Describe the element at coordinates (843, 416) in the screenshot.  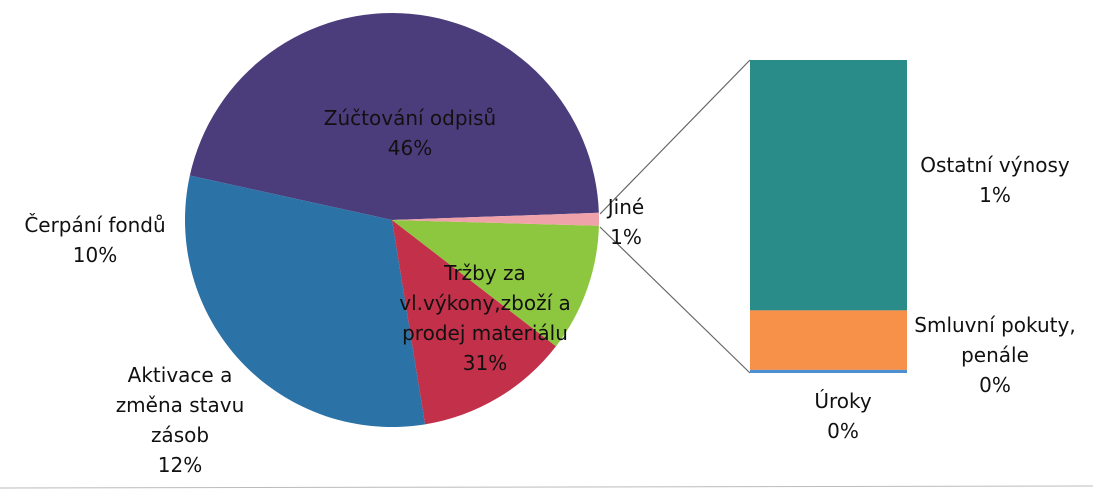
I see `data-label: Úroky 0%` at that location.